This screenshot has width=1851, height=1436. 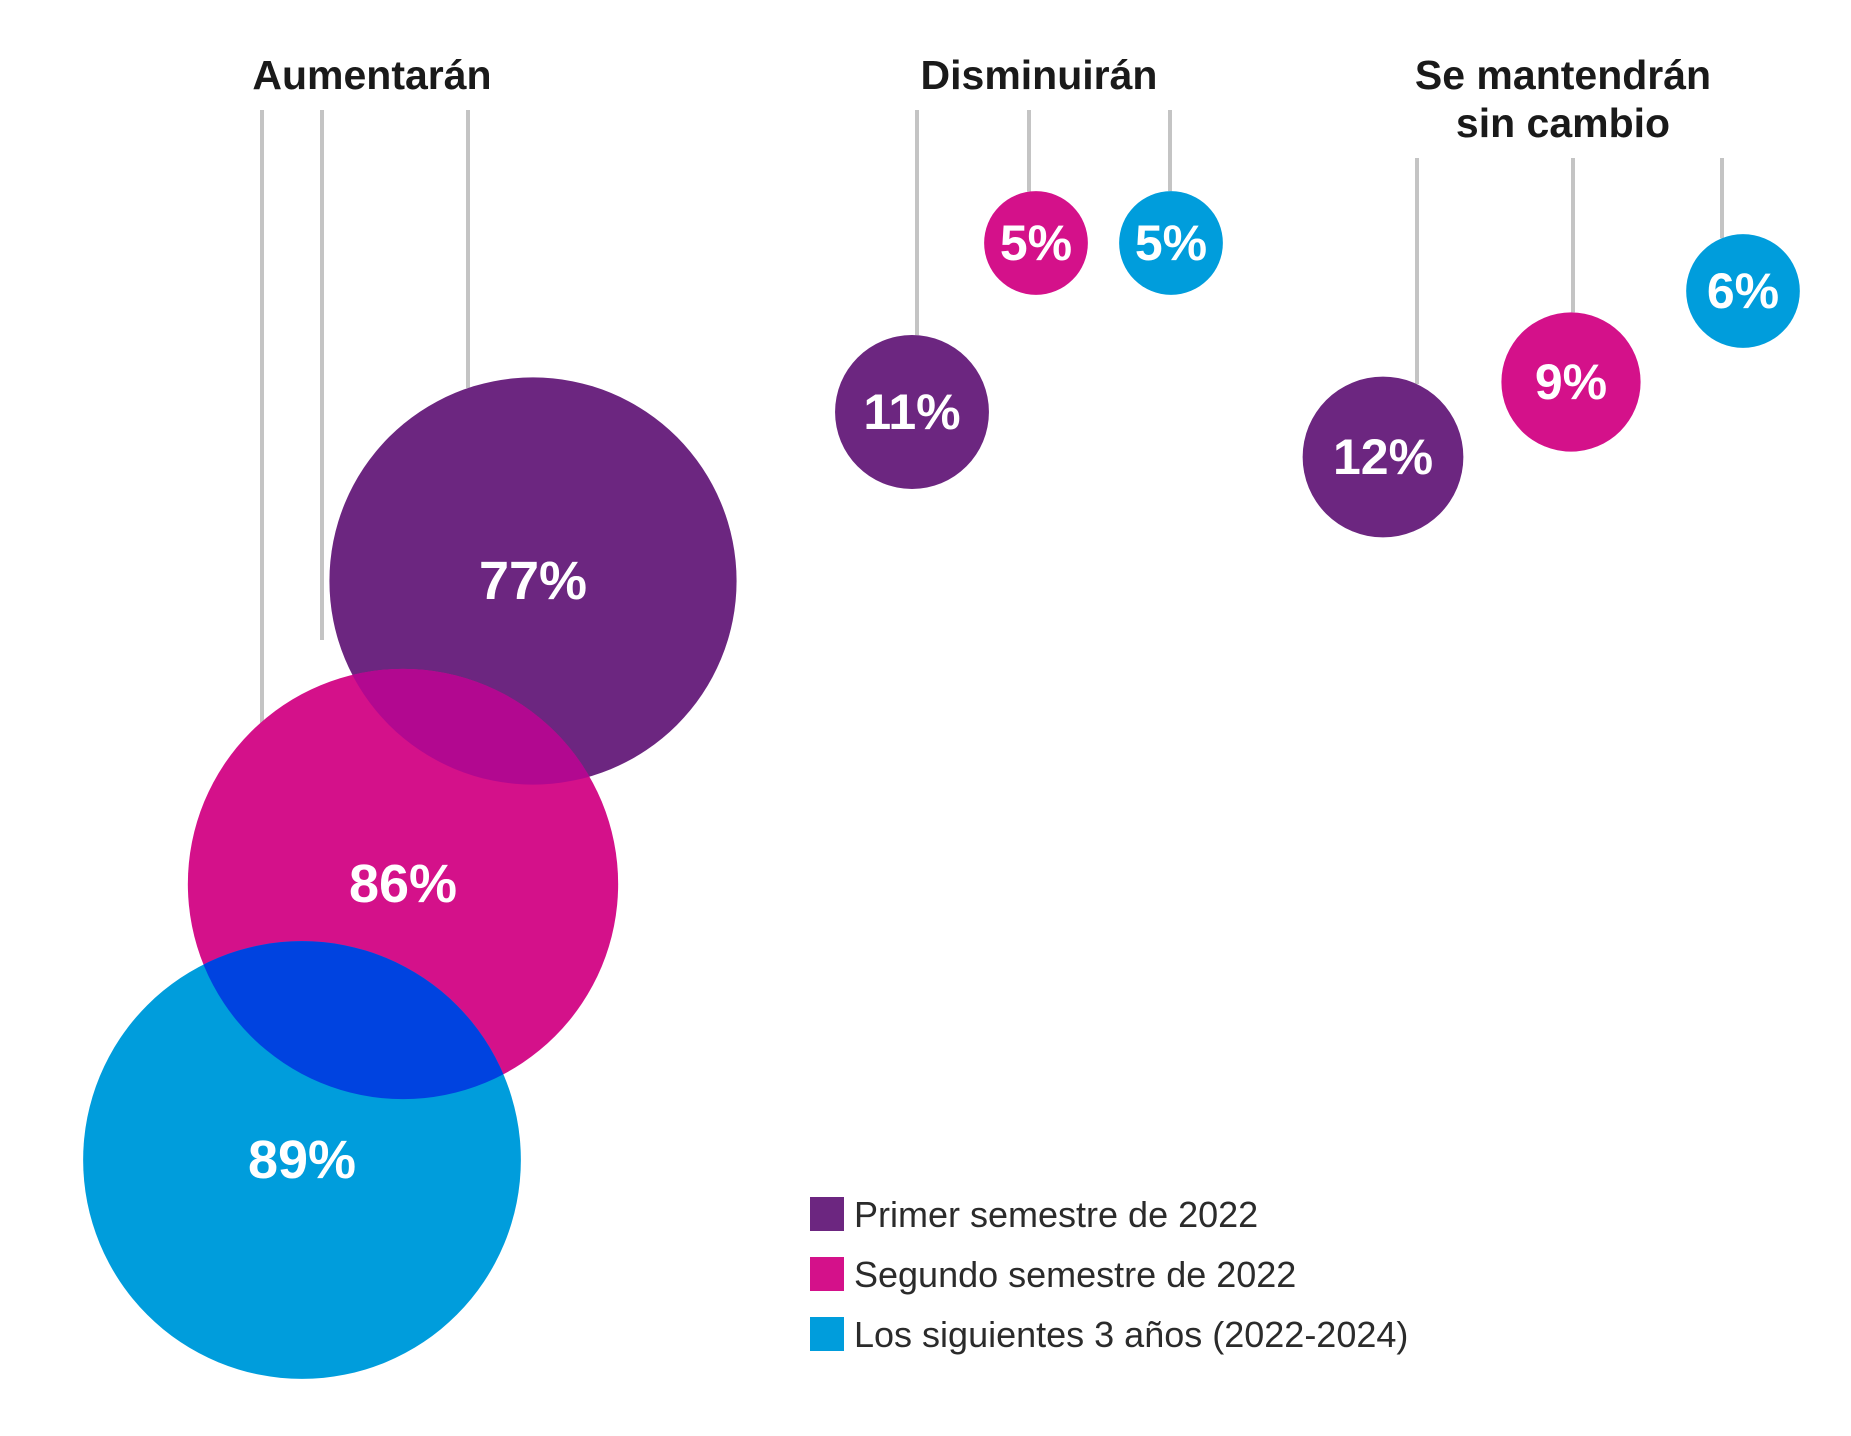 I want to click on group-title: Se mantendrán sin cambio, so click(x=1563, y=99).